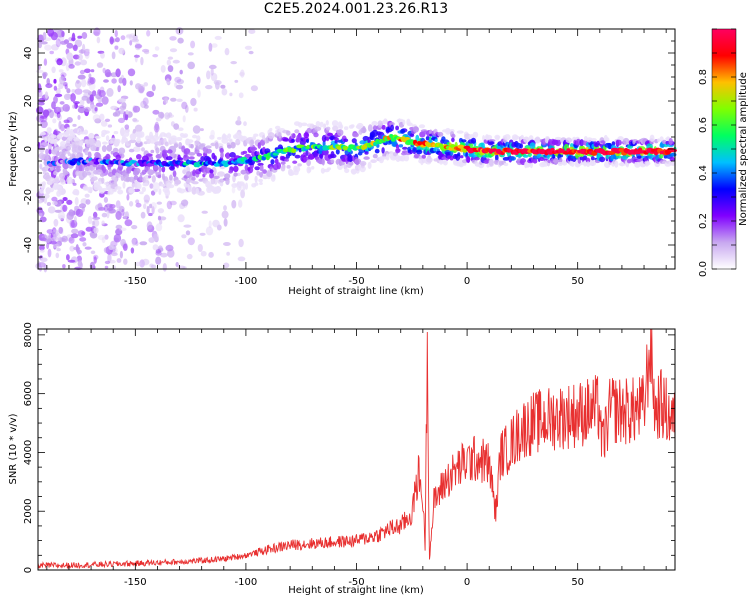 The height and width of the screenshot is (600, 750). I want to click on colorbar-tick-label: 0.0, so click(703, 269).